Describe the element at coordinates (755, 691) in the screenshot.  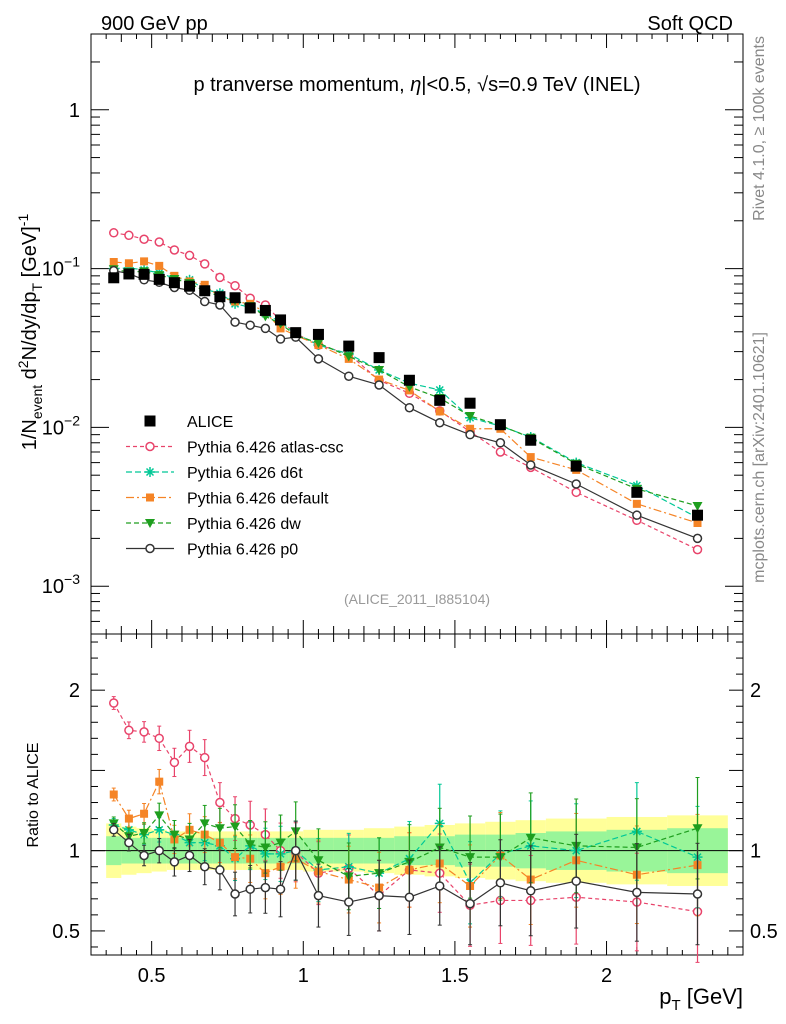
I see `ratio-tick-label-right: 2` at that location.